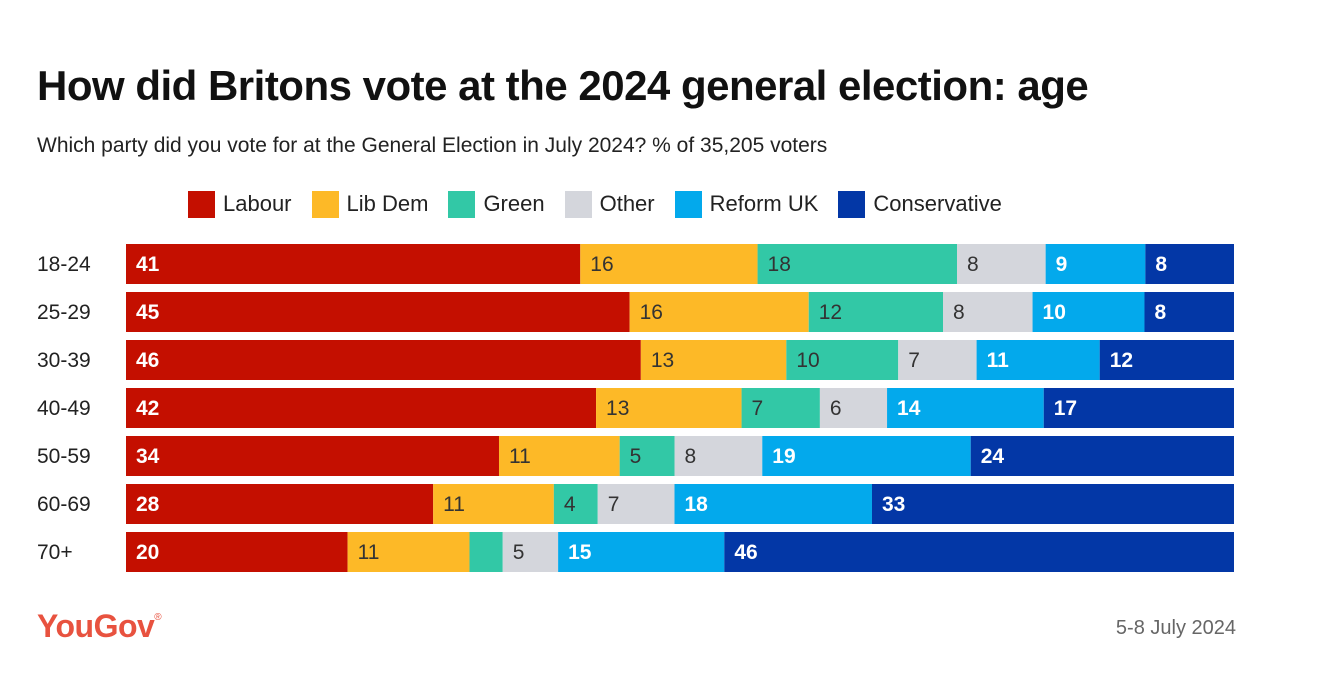 This screenshot has width=1334, height=692. Describe the element at coordinates (636, 456) in the screenshot. I see `data-label-green: 5` at that location.